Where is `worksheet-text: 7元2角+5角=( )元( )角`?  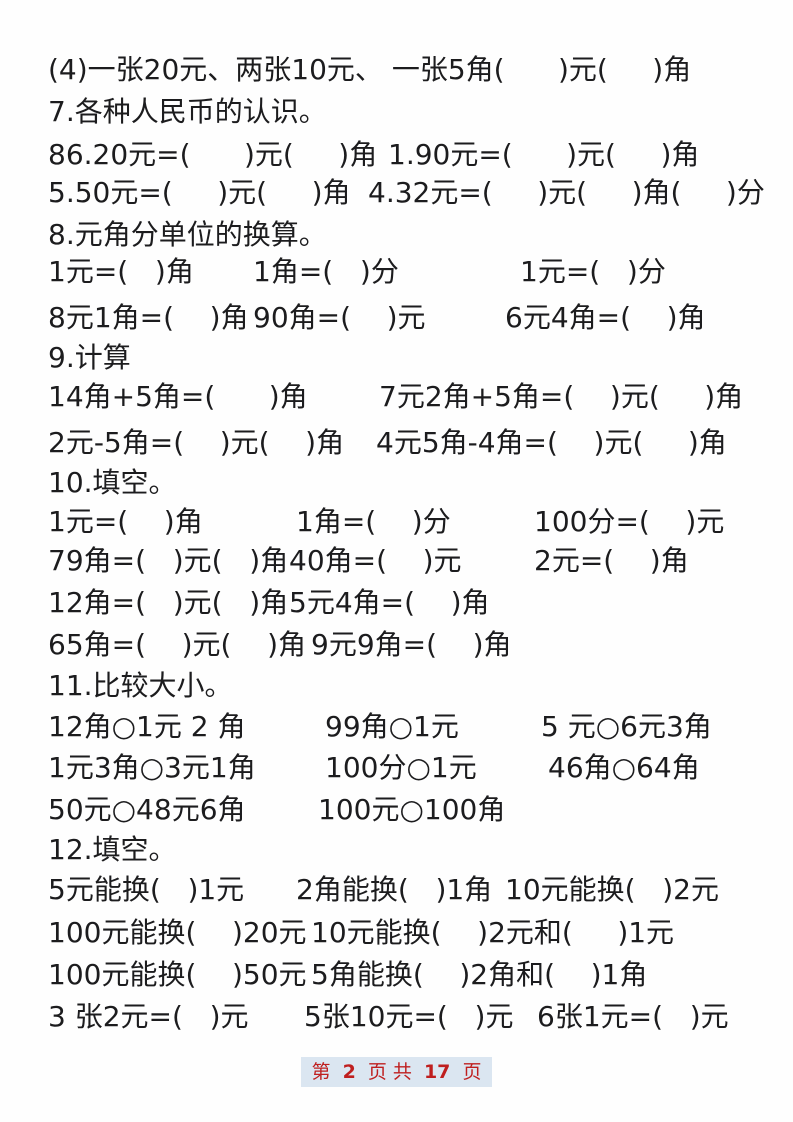 worksheet-text: 7元2角+5角=( )元( )角 is located at coordinates (561, 396).